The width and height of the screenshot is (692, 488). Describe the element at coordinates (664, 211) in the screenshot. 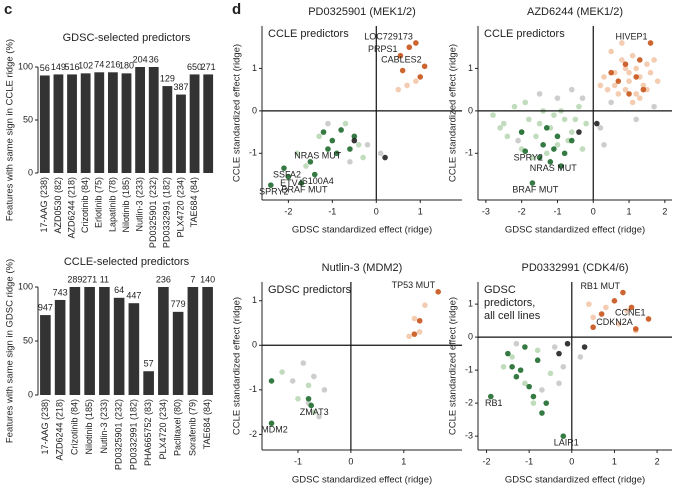

I see `x-tick-label: 2` at that location.